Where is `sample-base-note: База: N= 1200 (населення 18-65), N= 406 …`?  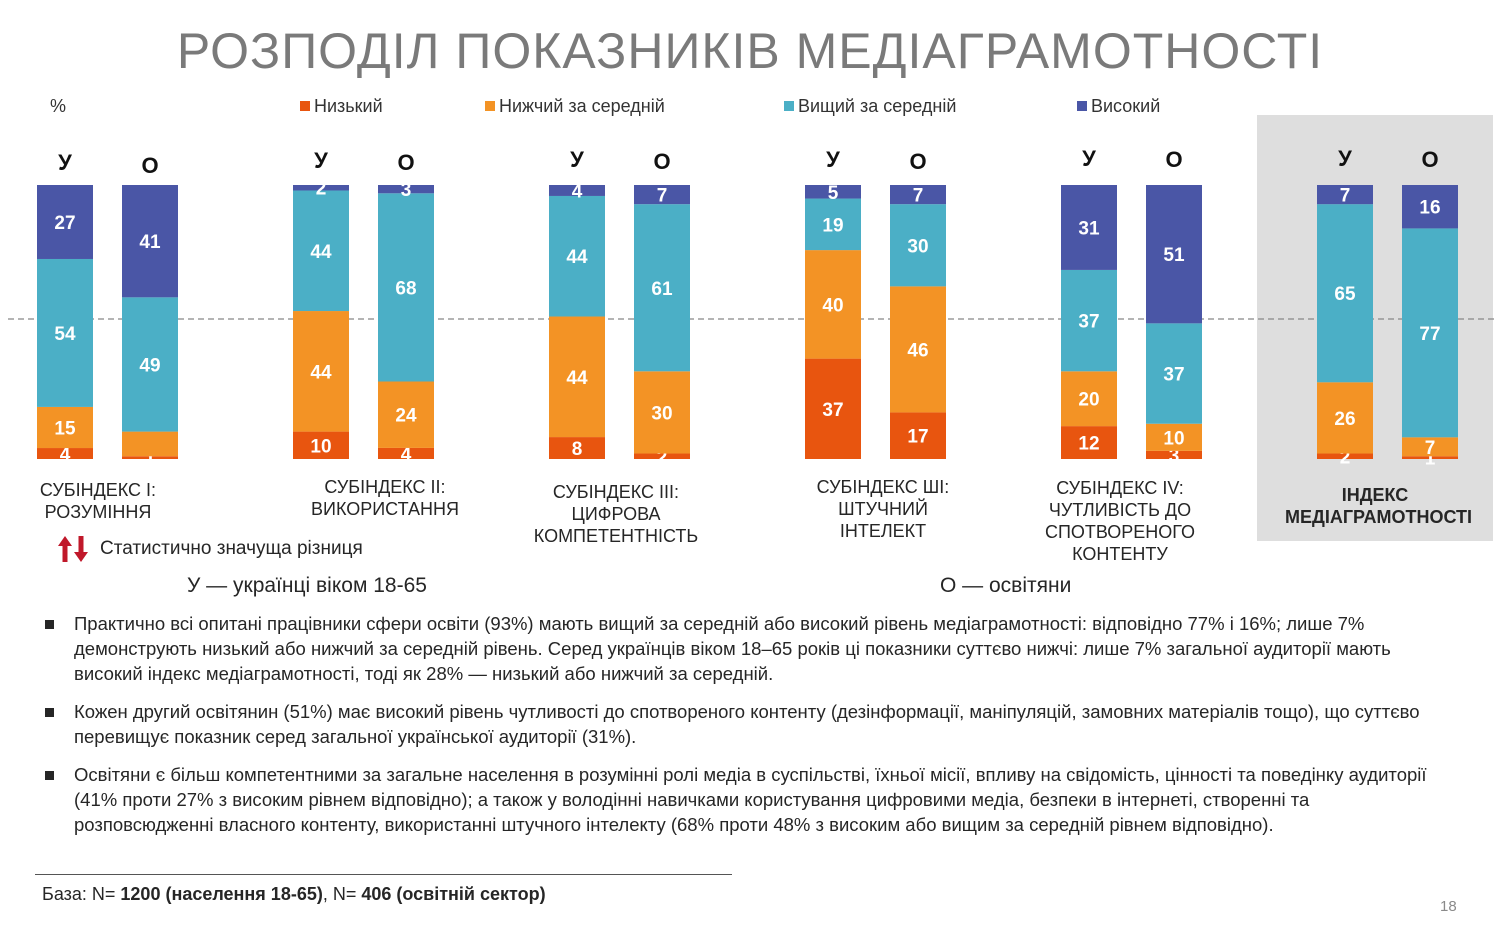 sample-base-note: База: N= 1200 (населення 18-65), N= 406 … is located at coordinates (294, 894).